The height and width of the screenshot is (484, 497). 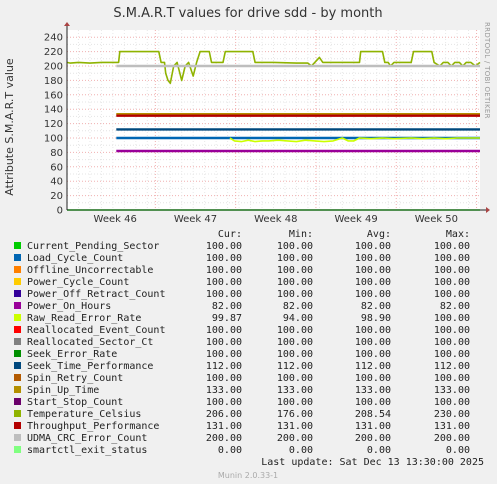 What do you see at coordinates (373, 438) in the screenshot?
I see `legend-avg-16: 200.00` at bounding box center [373, 438].